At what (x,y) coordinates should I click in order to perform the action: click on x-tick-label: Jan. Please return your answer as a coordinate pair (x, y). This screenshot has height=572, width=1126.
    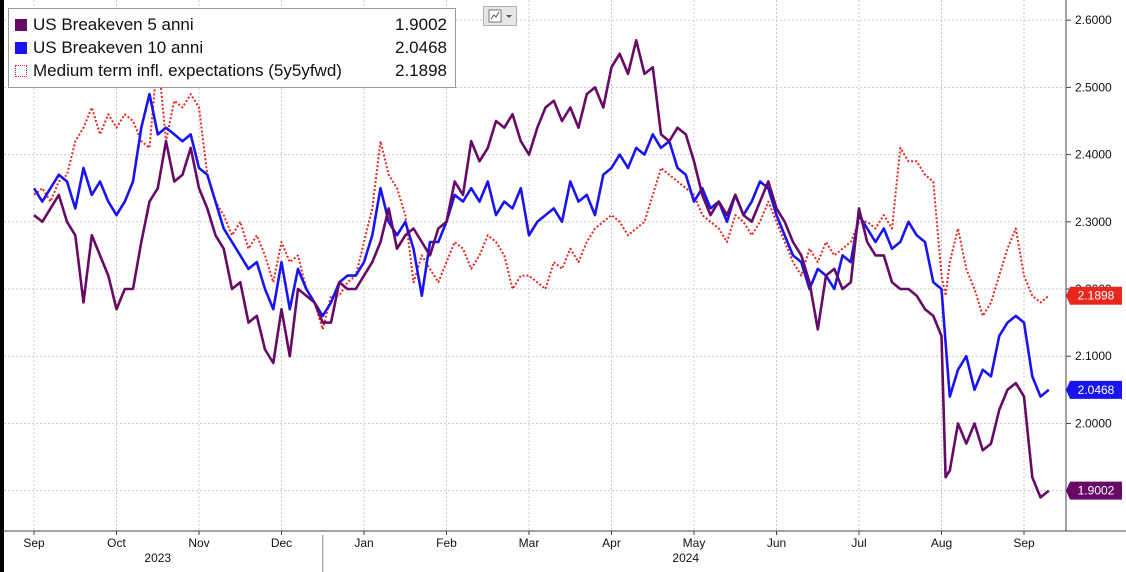
    Looking at the image, I should click on (363, 543).